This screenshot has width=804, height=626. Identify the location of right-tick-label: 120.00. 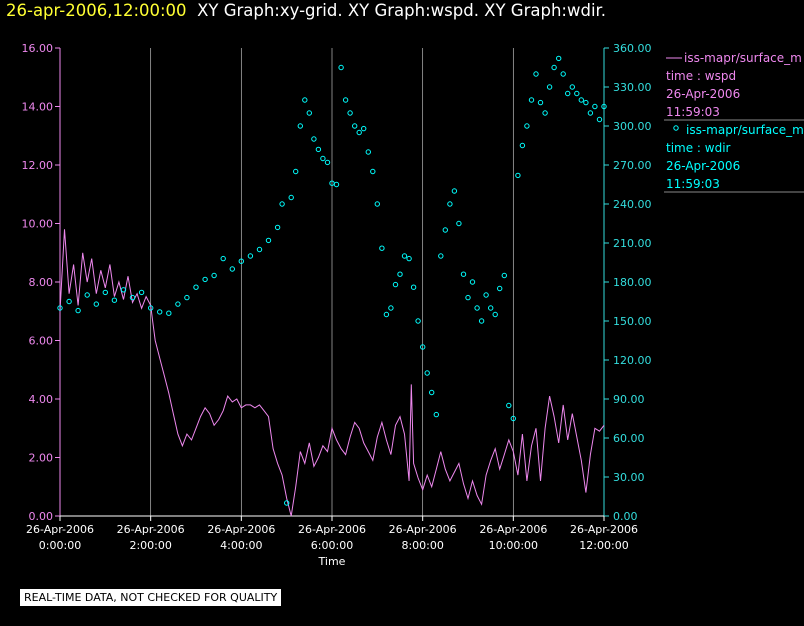
(632, 360).